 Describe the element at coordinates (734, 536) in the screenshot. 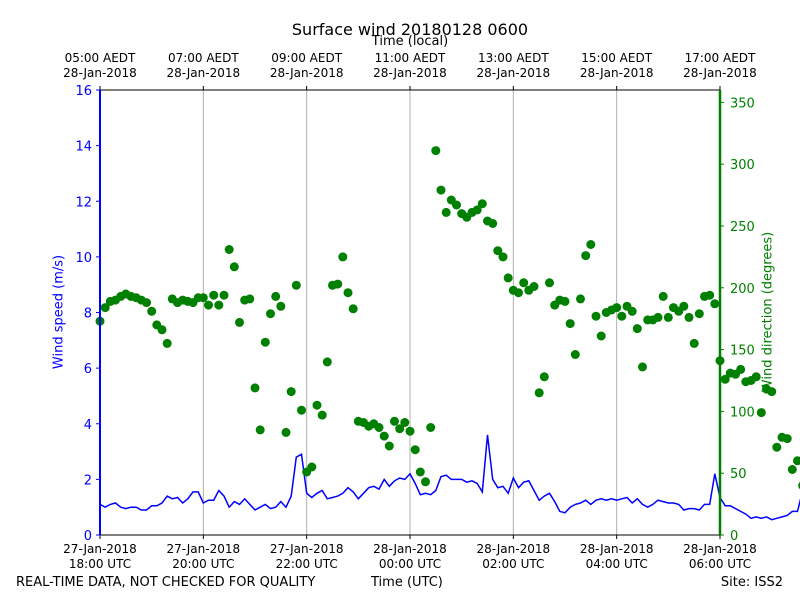

I see `y-right-tick-label: 0` at that location.